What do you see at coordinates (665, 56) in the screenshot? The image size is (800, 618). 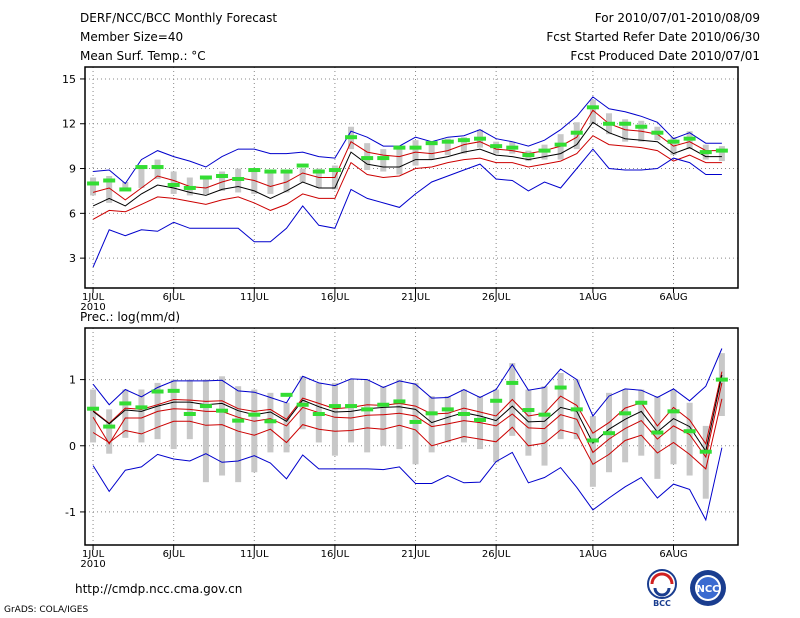 I see `forecast-produced-label: Fcst Produced Date 2010/07/01` at bounding box center [665, 56].